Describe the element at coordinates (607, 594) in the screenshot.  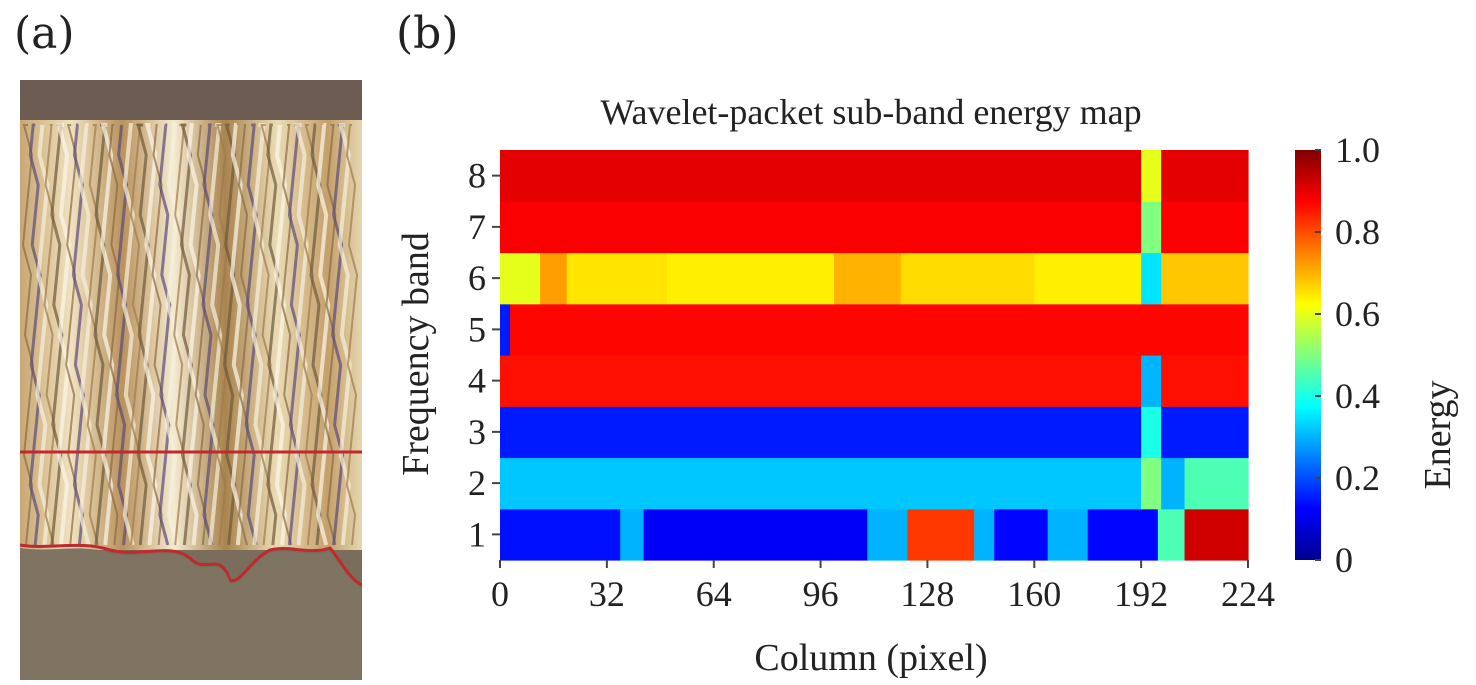
I see `x-tick-label: 32` at that location.